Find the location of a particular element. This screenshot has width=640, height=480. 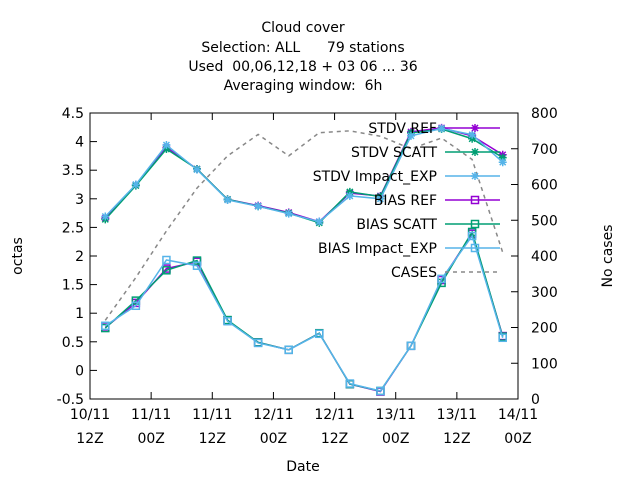

y2-tick-label: 600 is located at coordinates (544, 186).